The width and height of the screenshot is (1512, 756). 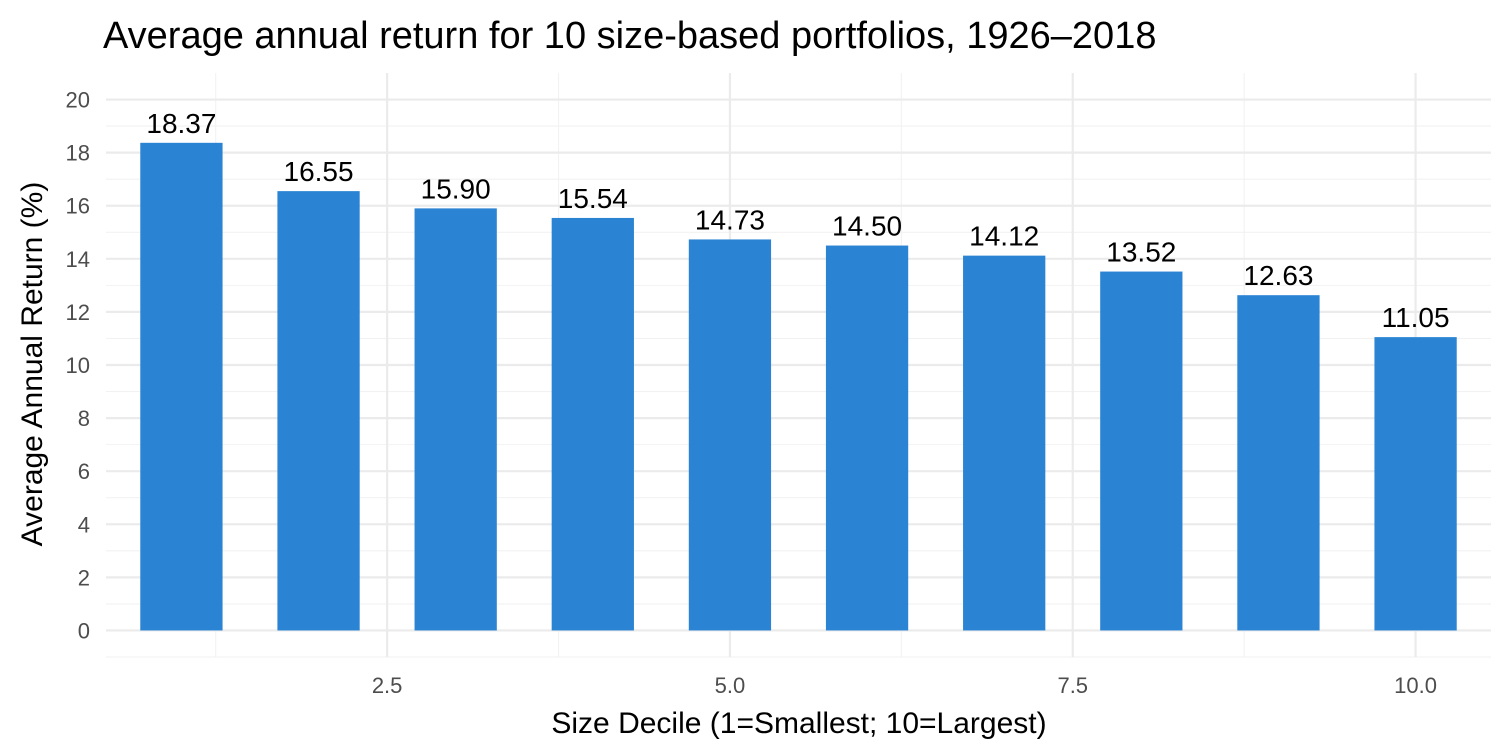 What do you see at coordinates (1072, 685) in the screenshot?
I see `x-tick-label: 7.5` at bounding box center [1072, 685].